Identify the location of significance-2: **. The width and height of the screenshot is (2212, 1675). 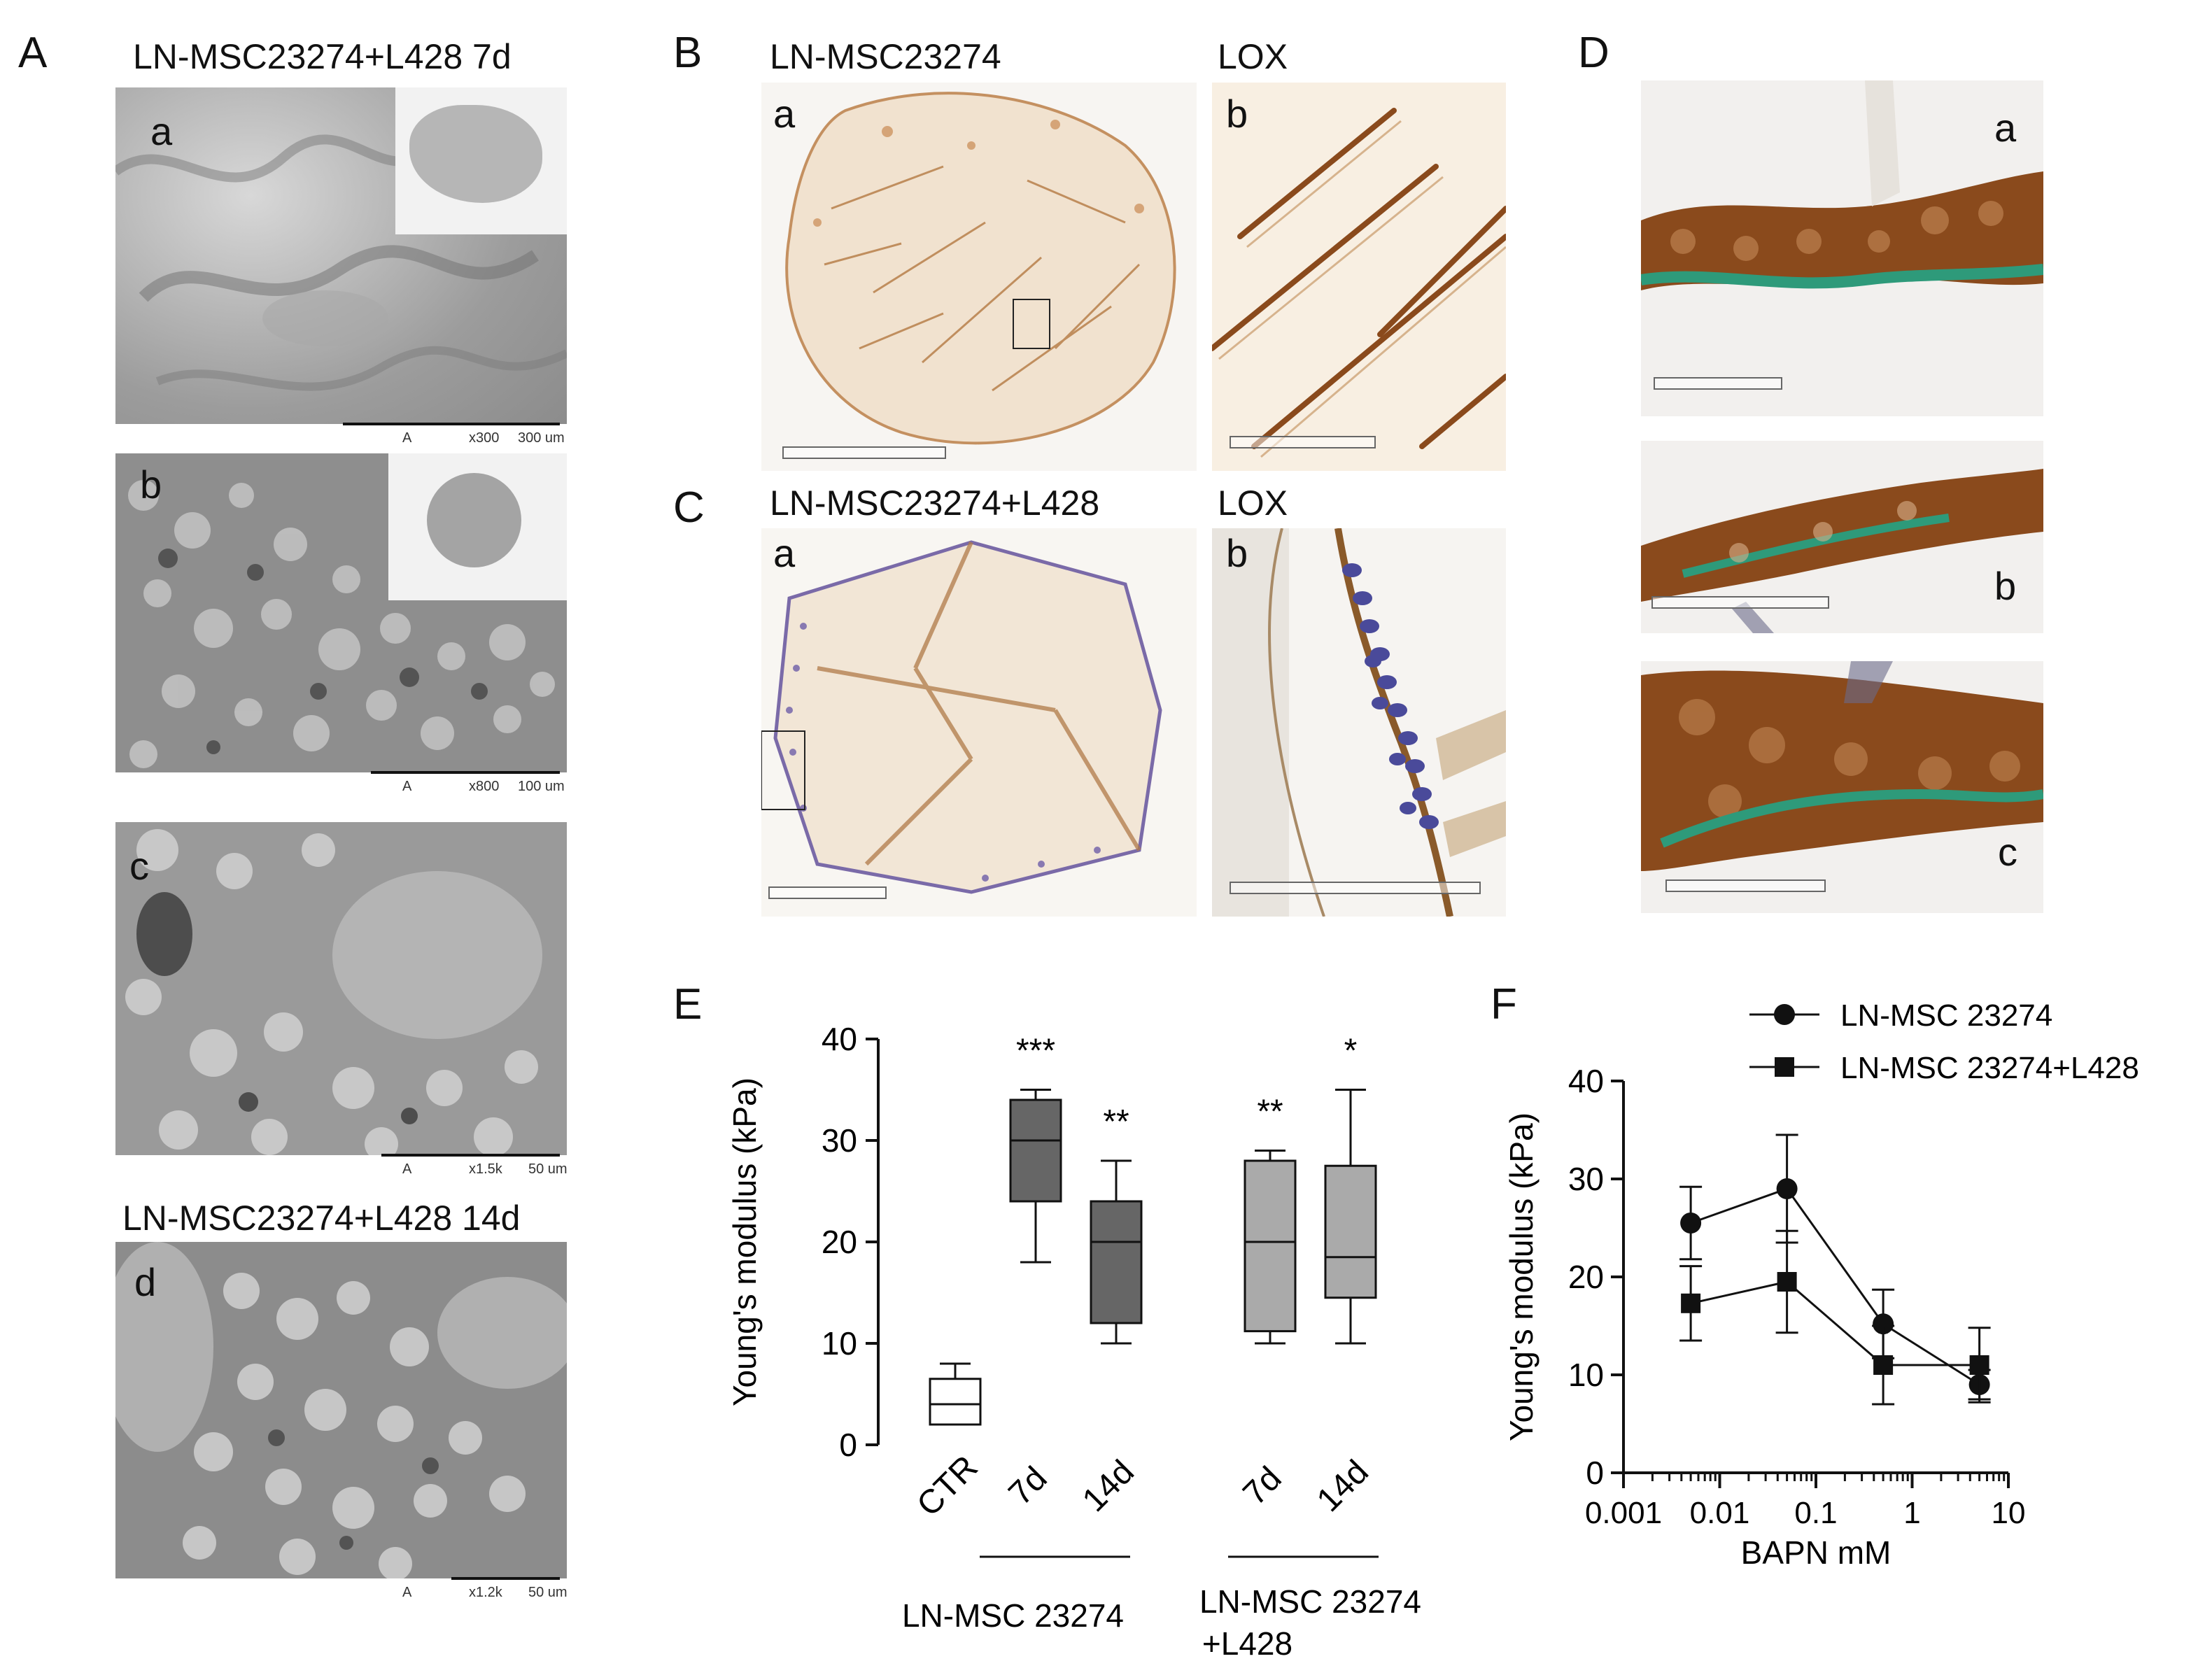
(1116, 1121).